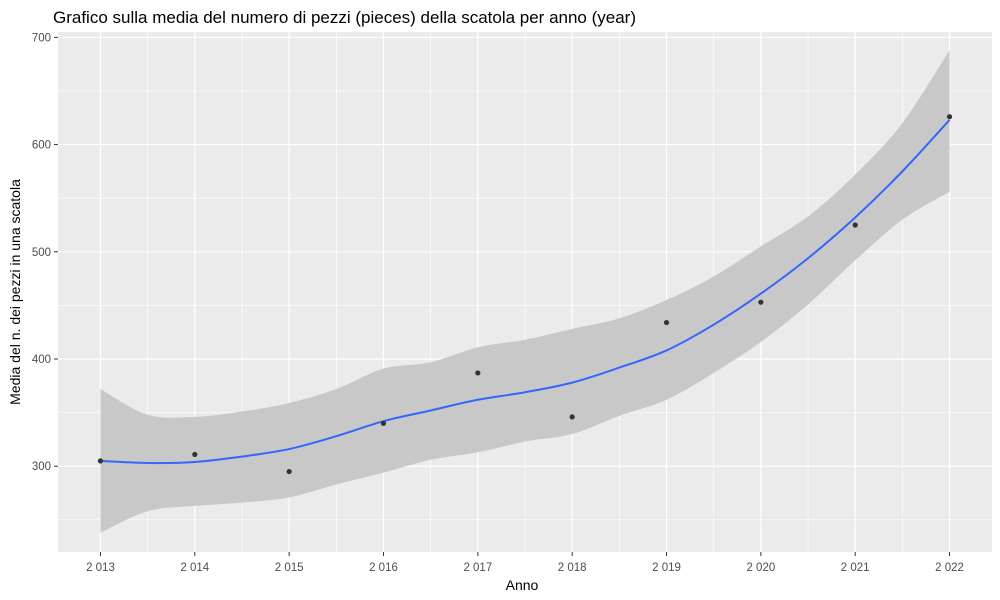 The width and height of the screenshot is (1000, 600). Describe the element at coordinates (41, 253) in the screenshot. I see `y-tick-label: 500` at that location.